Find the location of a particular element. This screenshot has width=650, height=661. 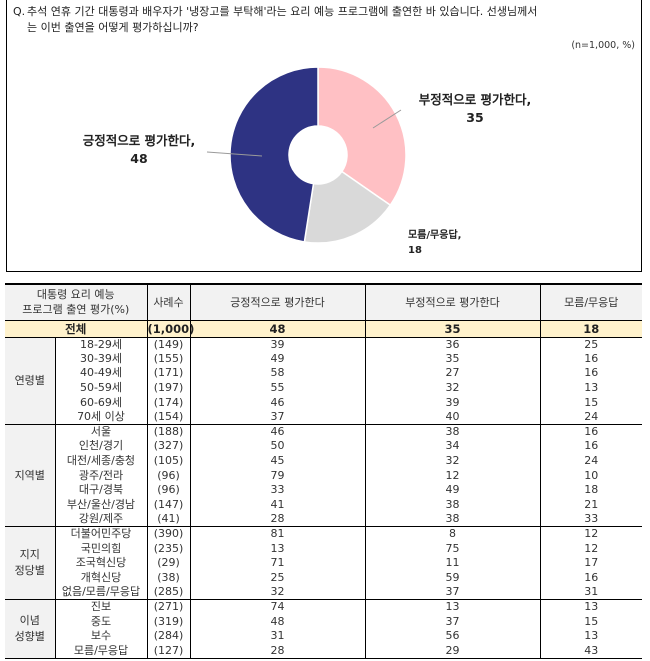

row-positive: 81 is located at coordinates (277, 534).